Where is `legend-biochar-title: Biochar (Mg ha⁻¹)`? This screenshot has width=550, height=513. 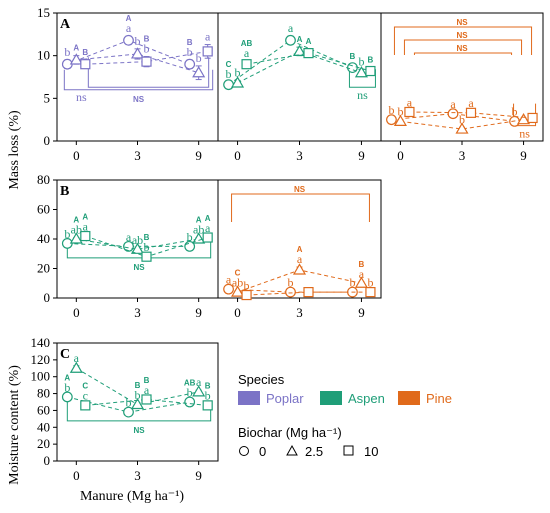
legend-biochar-title: Biochar (Mg ha⁻¹) is located at coordinates (290, 432).